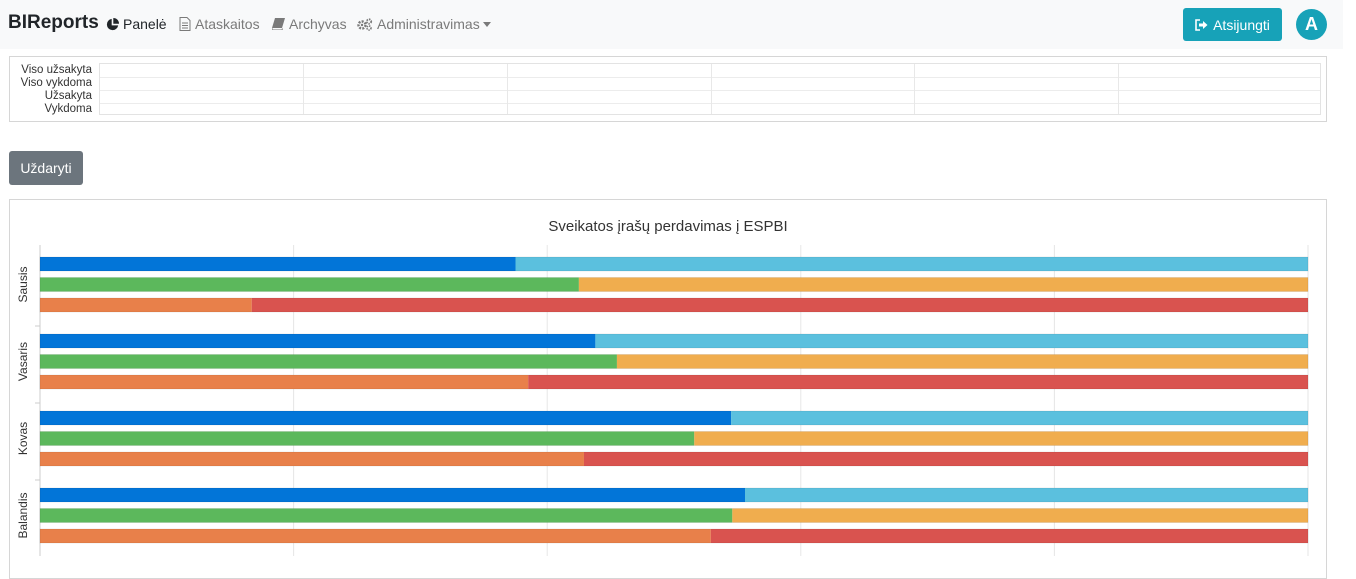  What do you see at coordinates (318, 24) in the screenshot?
I see `nav-label-archyvas: Archyvas` at bounding box center [318, 24].